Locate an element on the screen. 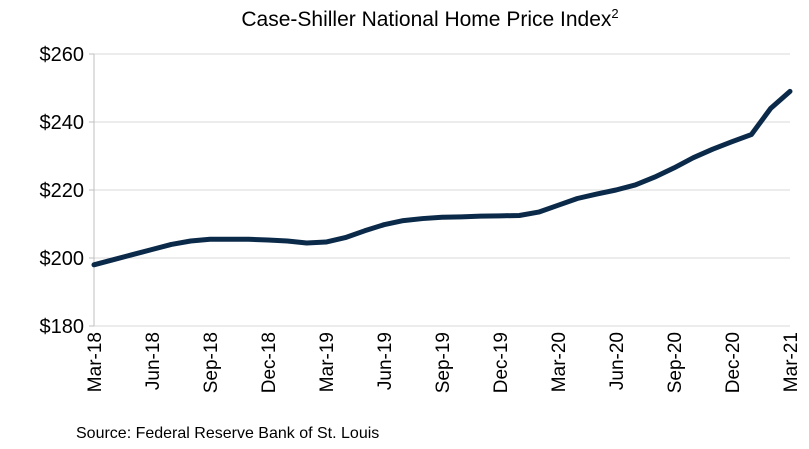 The image size is (809, 449). y-tick-label: $220 is located at coordinates (62, 191).